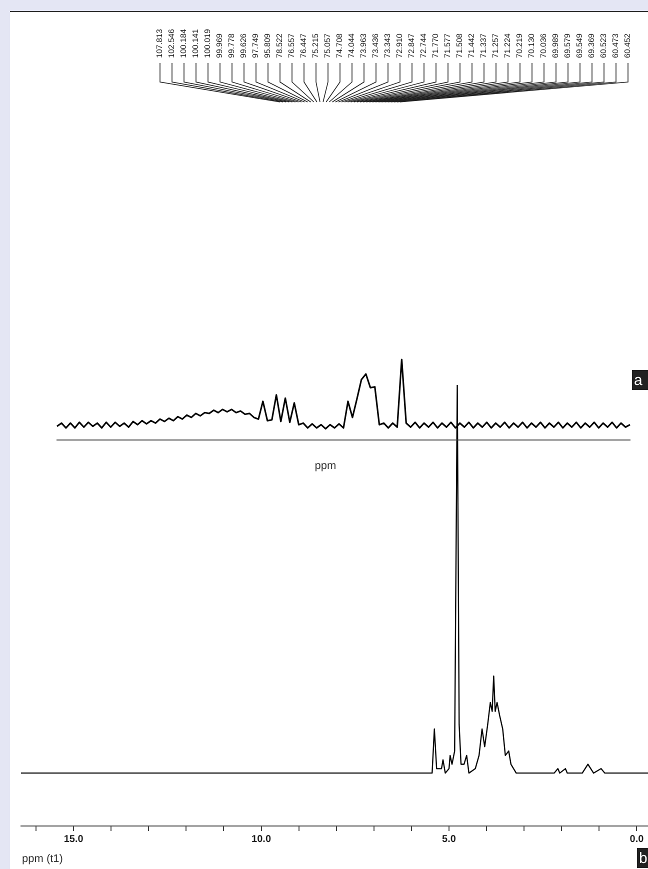 This screenshot has width=648, height=869. What do you see at coordinates (363, 45) in the screenshot?
I see `text: 73.963` at bounding box center [363, 45].